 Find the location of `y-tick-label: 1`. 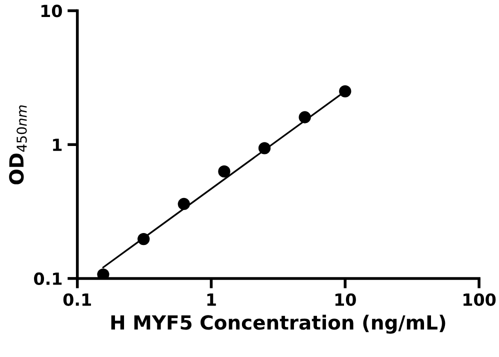

y-tick-label: 1 is located at coordinates (57, 144).